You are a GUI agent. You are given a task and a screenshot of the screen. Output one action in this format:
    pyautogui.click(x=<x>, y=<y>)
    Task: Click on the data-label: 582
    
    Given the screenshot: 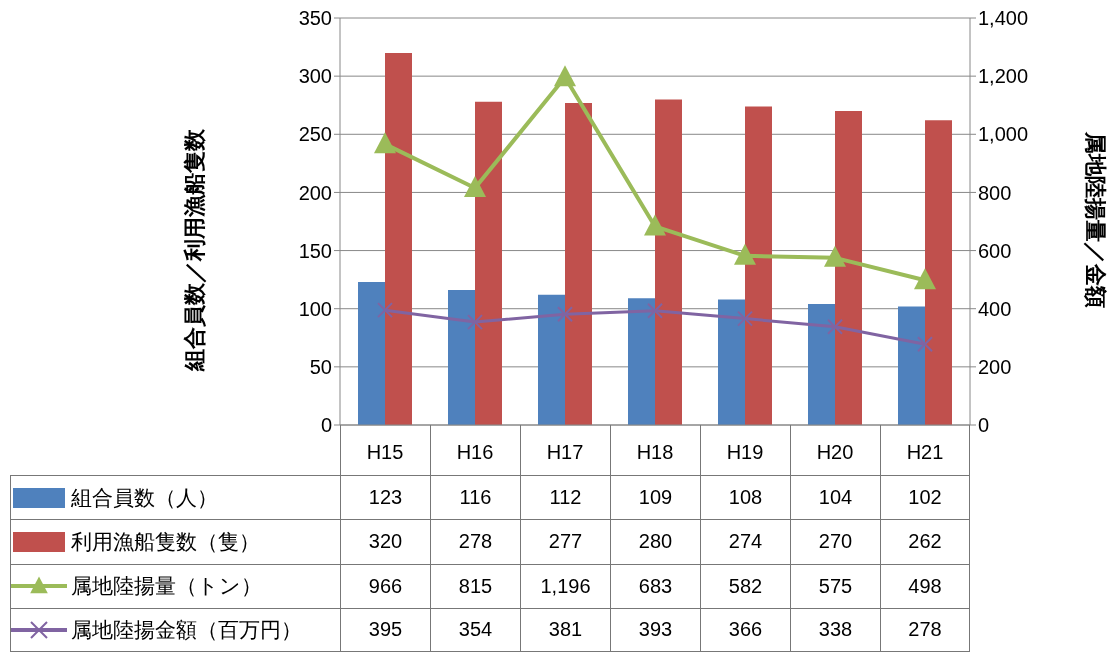 What is the action you would take?
    pyautogui.click(x=745, y=585)
    